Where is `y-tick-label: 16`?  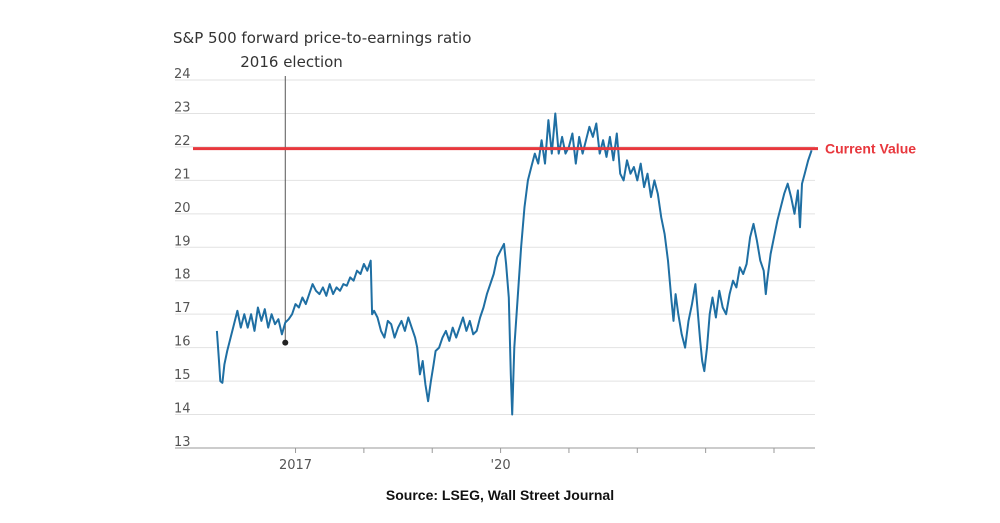
y-tick-label: 16 is located at coordinates (182, 342).